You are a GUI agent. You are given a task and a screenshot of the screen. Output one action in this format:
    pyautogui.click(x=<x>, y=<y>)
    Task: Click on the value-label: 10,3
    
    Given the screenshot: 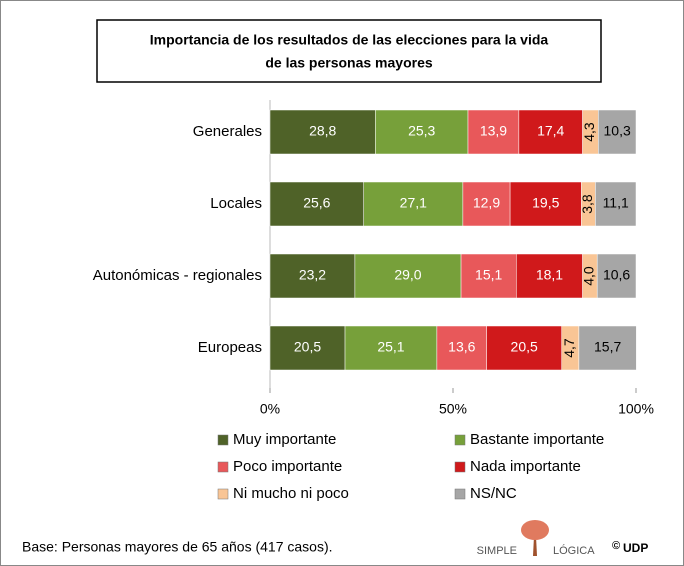 What is the action you would take?
    pyautogui.click(x=617, y=131)
    